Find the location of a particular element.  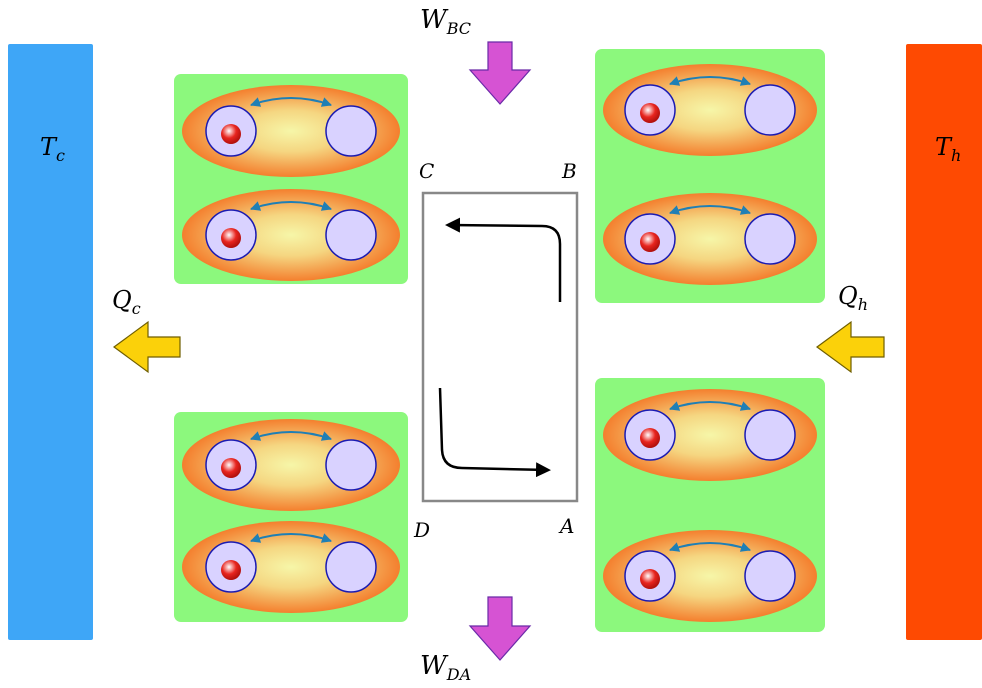

corner-c-label: C is located at coordinates (426, 171).